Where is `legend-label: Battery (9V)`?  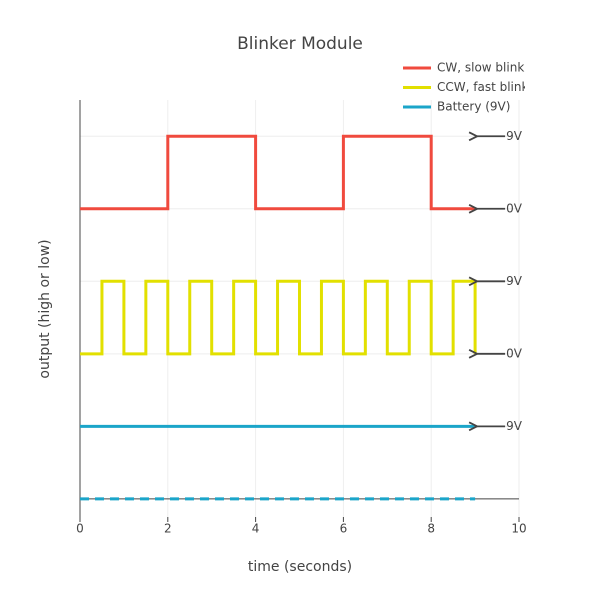
legend-label: Battery (9V) is located at coordinates (473, 107).